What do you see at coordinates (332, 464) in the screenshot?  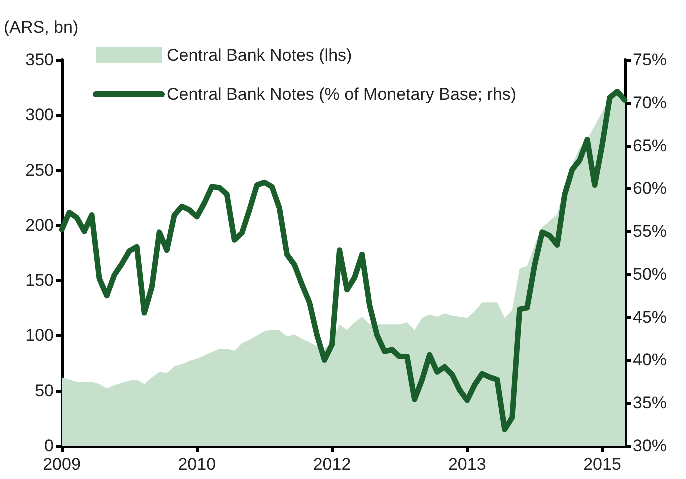 I see `x-tick-label: 2012` at bounding box center [332, 464].